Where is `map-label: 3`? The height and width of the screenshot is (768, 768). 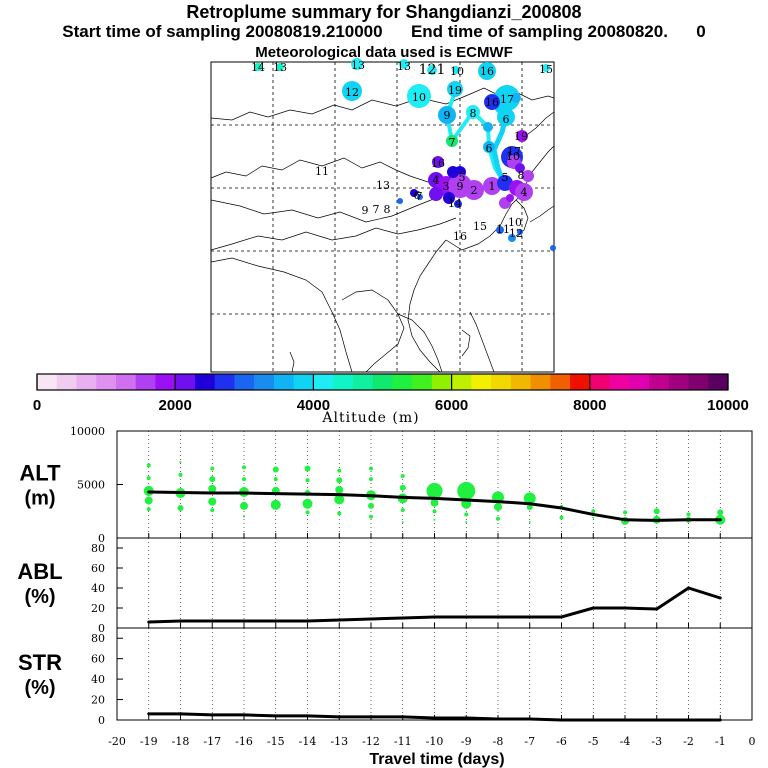 map-label: 3 is located at coordinates (446, 186).